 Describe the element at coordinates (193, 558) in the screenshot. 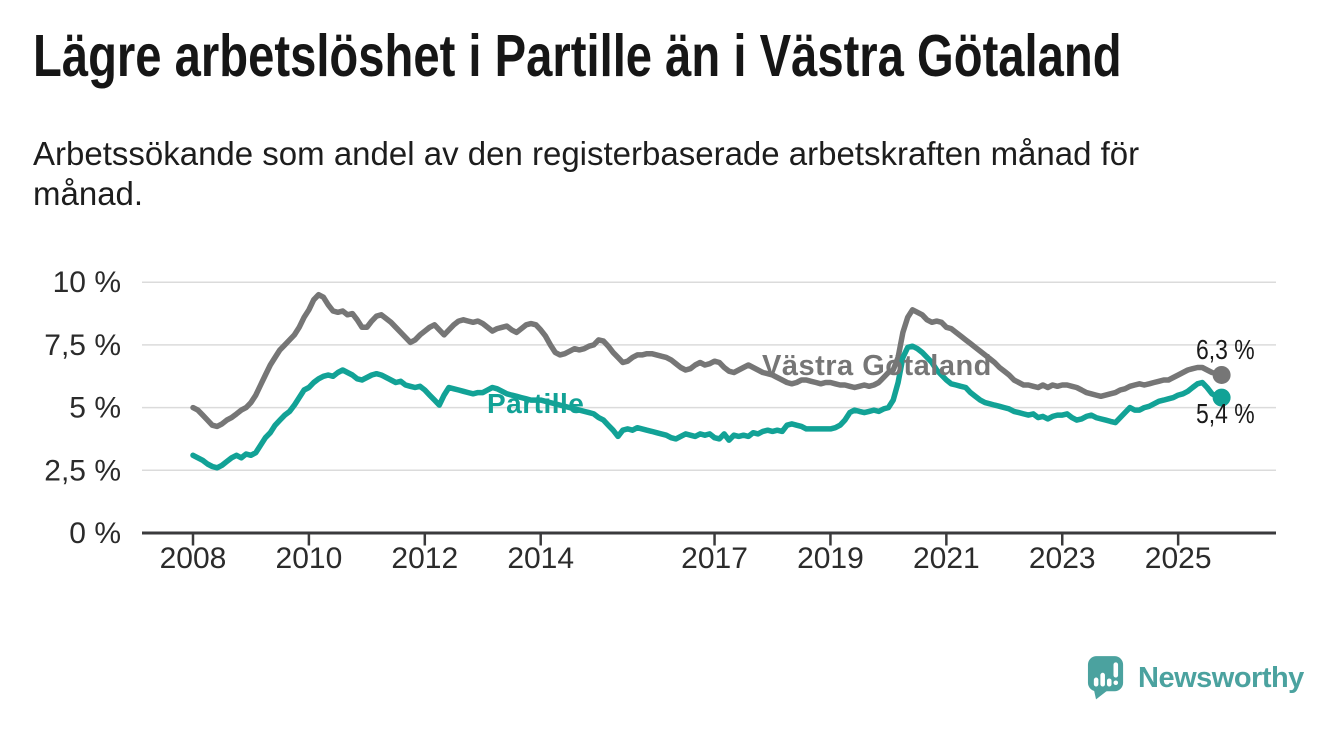

I see `x-tick-label-2008: 2008` at that location.